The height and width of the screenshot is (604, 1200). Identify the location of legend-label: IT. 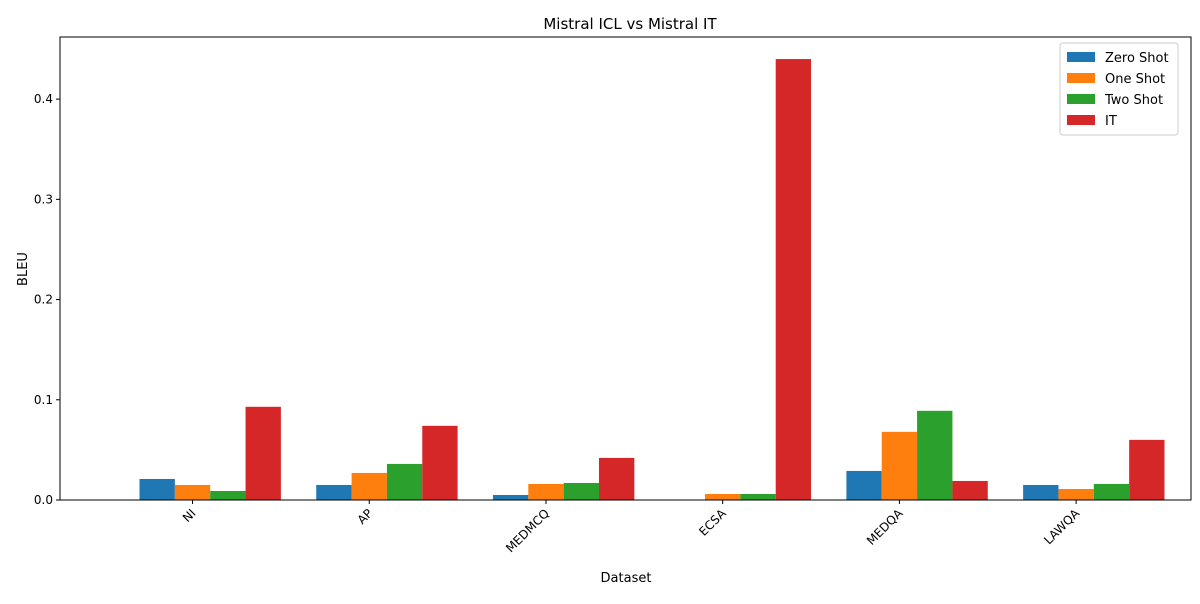
(1111, 121).